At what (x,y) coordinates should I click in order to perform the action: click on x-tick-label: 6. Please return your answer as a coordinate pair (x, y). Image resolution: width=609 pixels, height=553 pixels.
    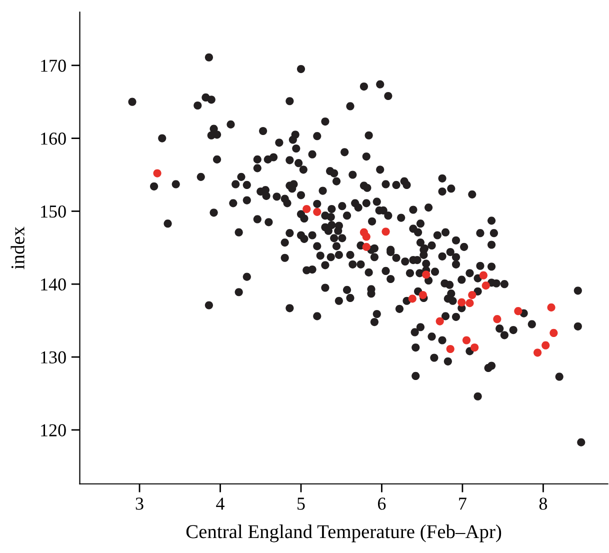
    Looking at the image, I should click on (382, 504).